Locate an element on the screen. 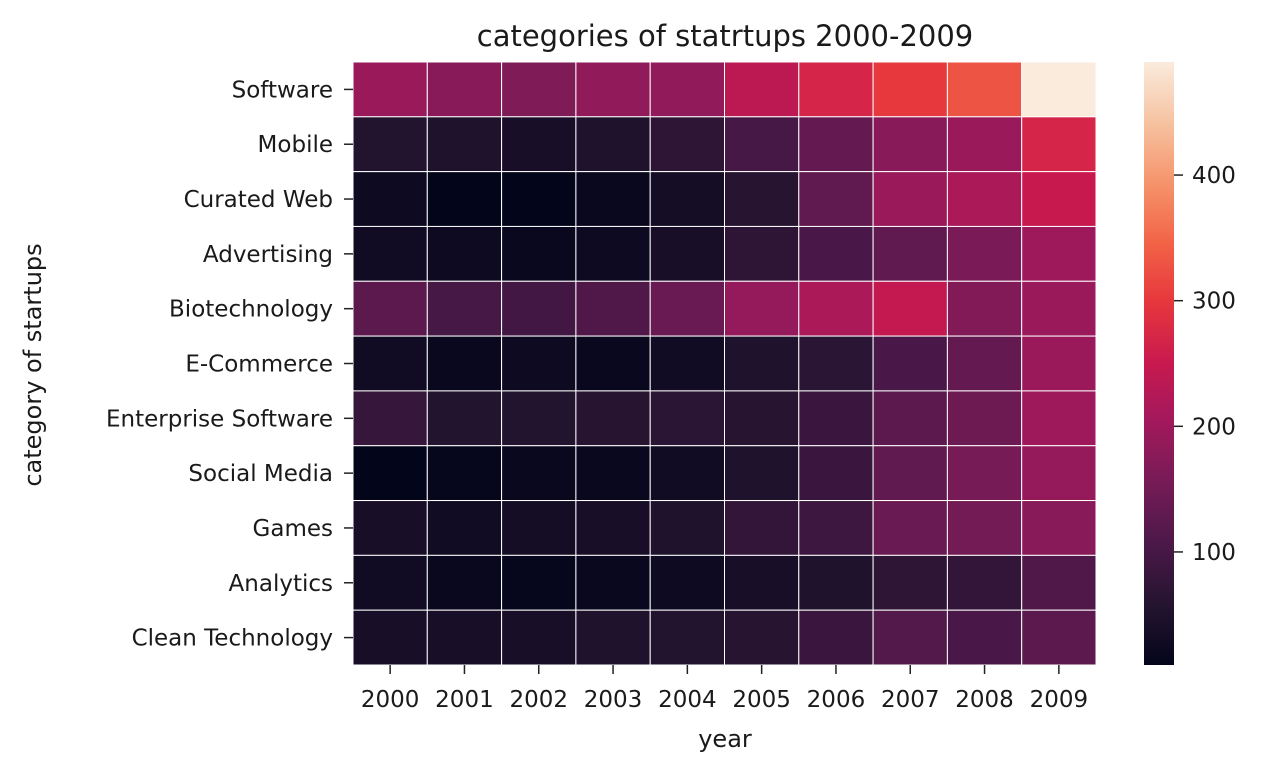  y-tick-label: Biotechnology is located at coordinates (251, 310).